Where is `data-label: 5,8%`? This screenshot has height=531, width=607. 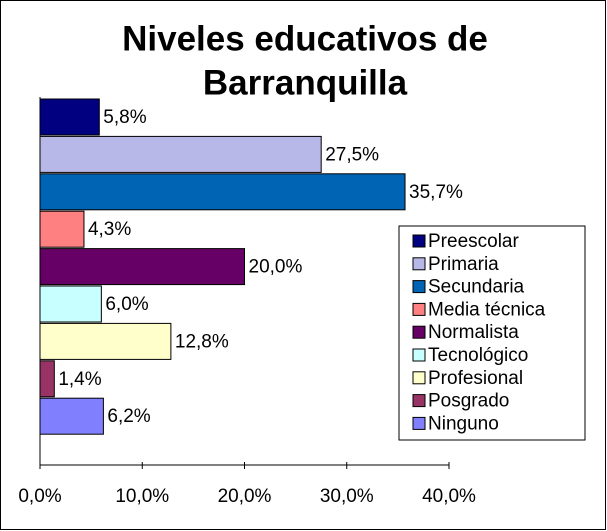 data-label: 5,8% is located at coordinates (124, 117).